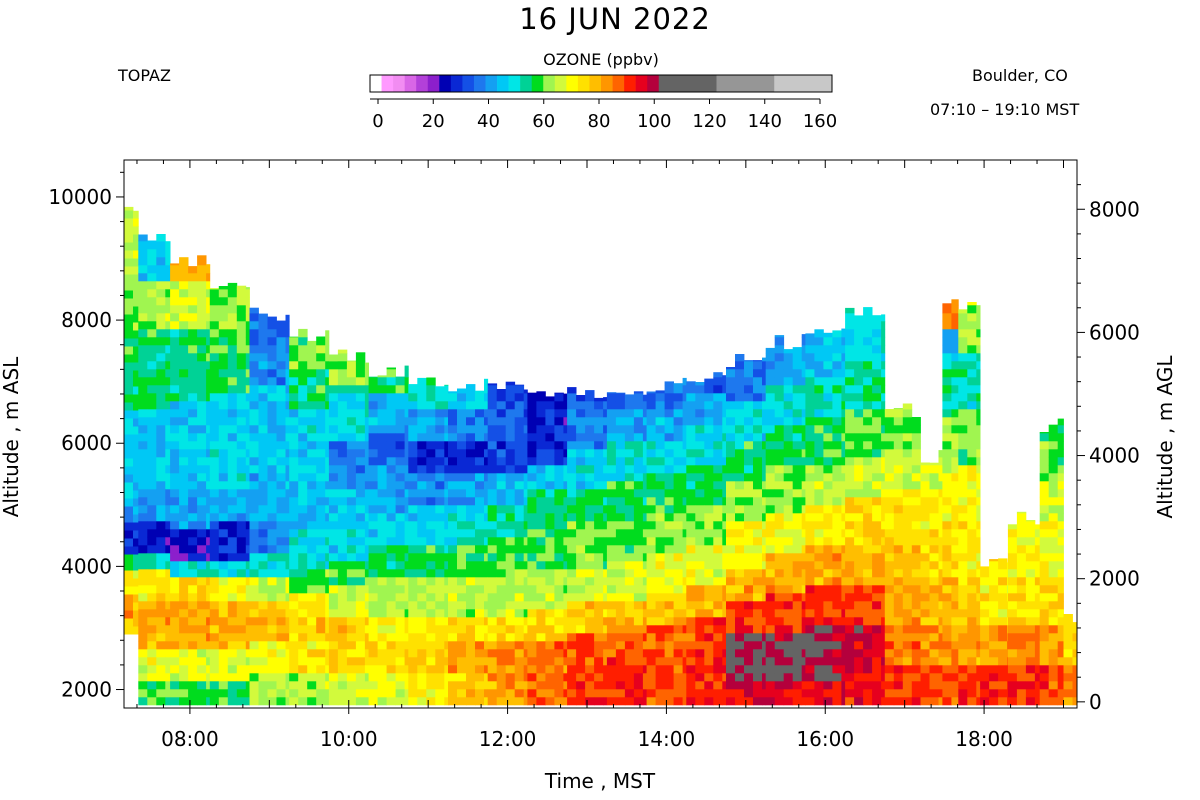  What do you see at coordinates (422, 83) in the screenshot?
I see `colorbar-swatch` at bounding box center [422, 83].